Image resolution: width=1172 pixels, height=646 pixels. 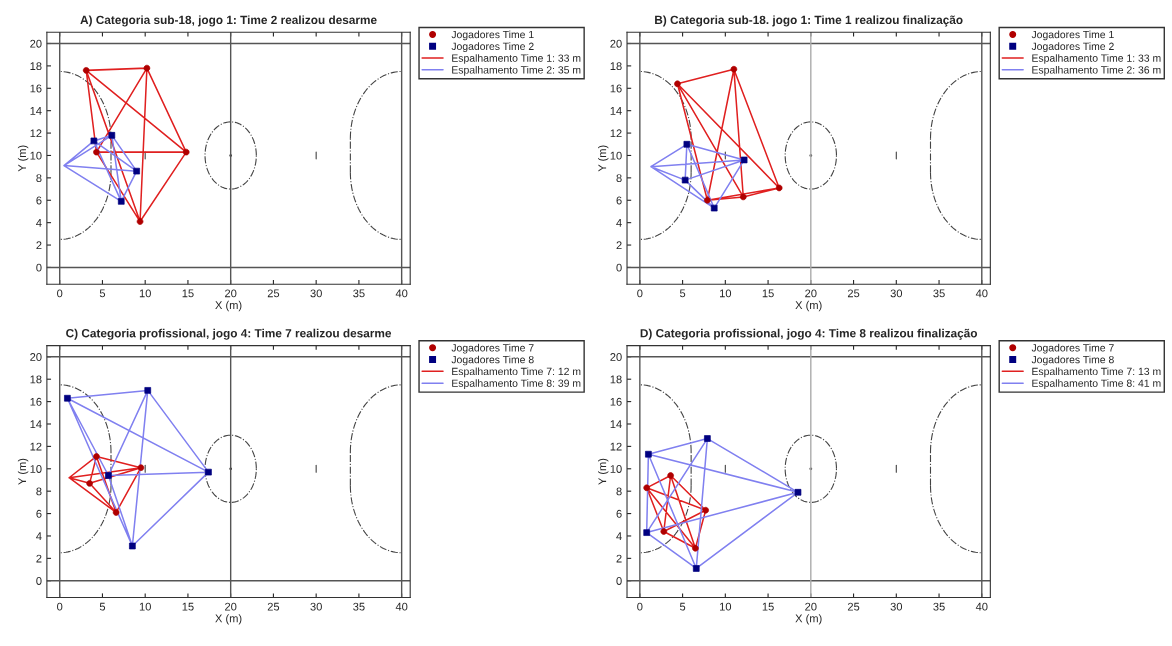 What do you see at coordinates (1096, 59) in the screenshot?
I see `legend-label: Espalhamento Time 1: 33 m` at bounding box center [1096, 59].